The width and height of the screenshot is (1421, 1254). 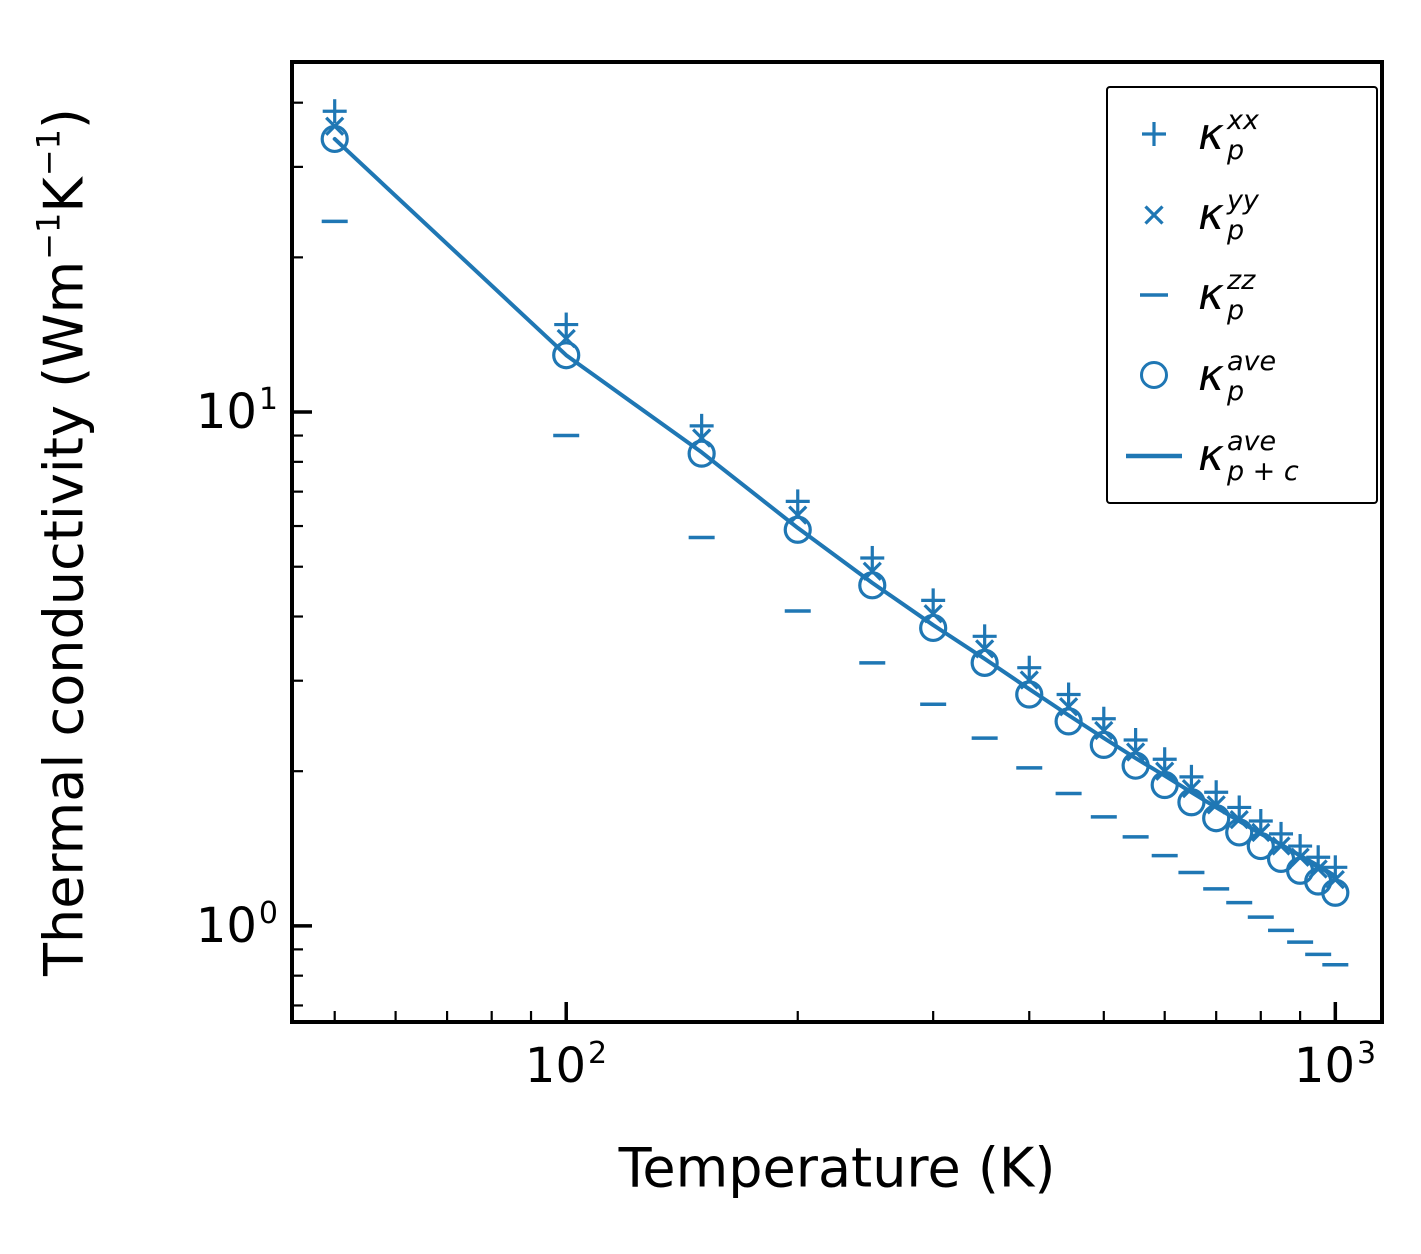 I want to click on legend: κ xx p κ yy p κ zz p κ ave p, so click(x=1242, y=295).